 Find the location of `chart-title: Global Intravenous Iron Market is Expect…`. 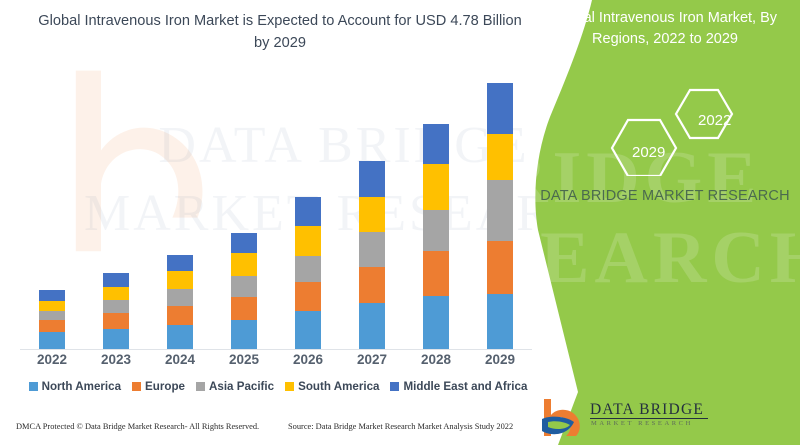

chart-title: Global Intravenous Iron Market is Expect… is located at coordinates (280, 32).